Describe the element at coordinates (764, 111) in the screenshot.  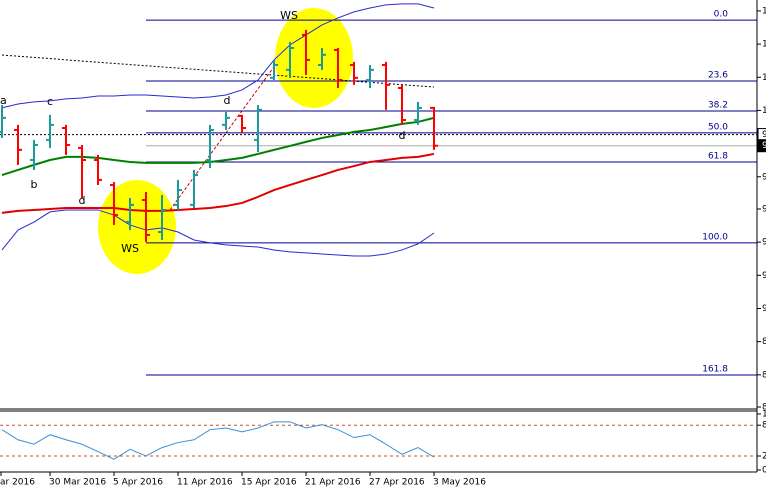
I see `y-tick-label: 10123.0` at that location.